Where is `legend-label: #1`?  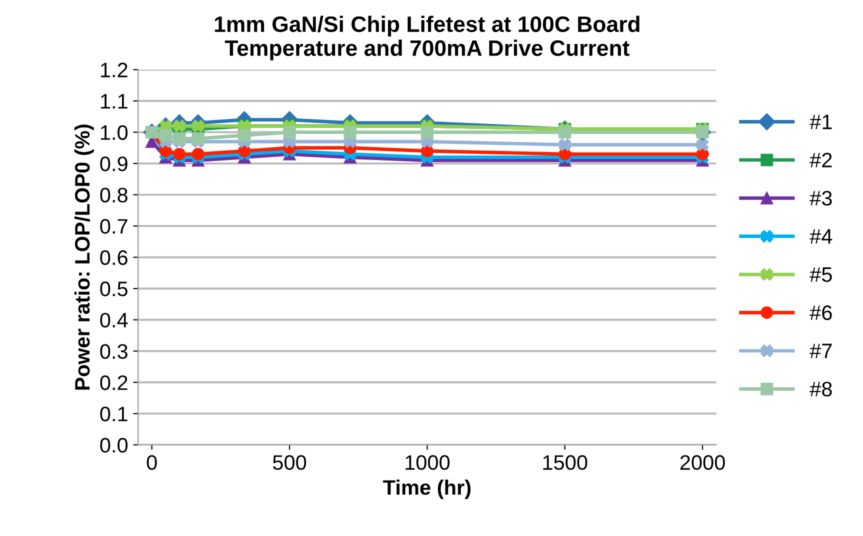
legend-label: #1 is located at coordinates (821, 122).